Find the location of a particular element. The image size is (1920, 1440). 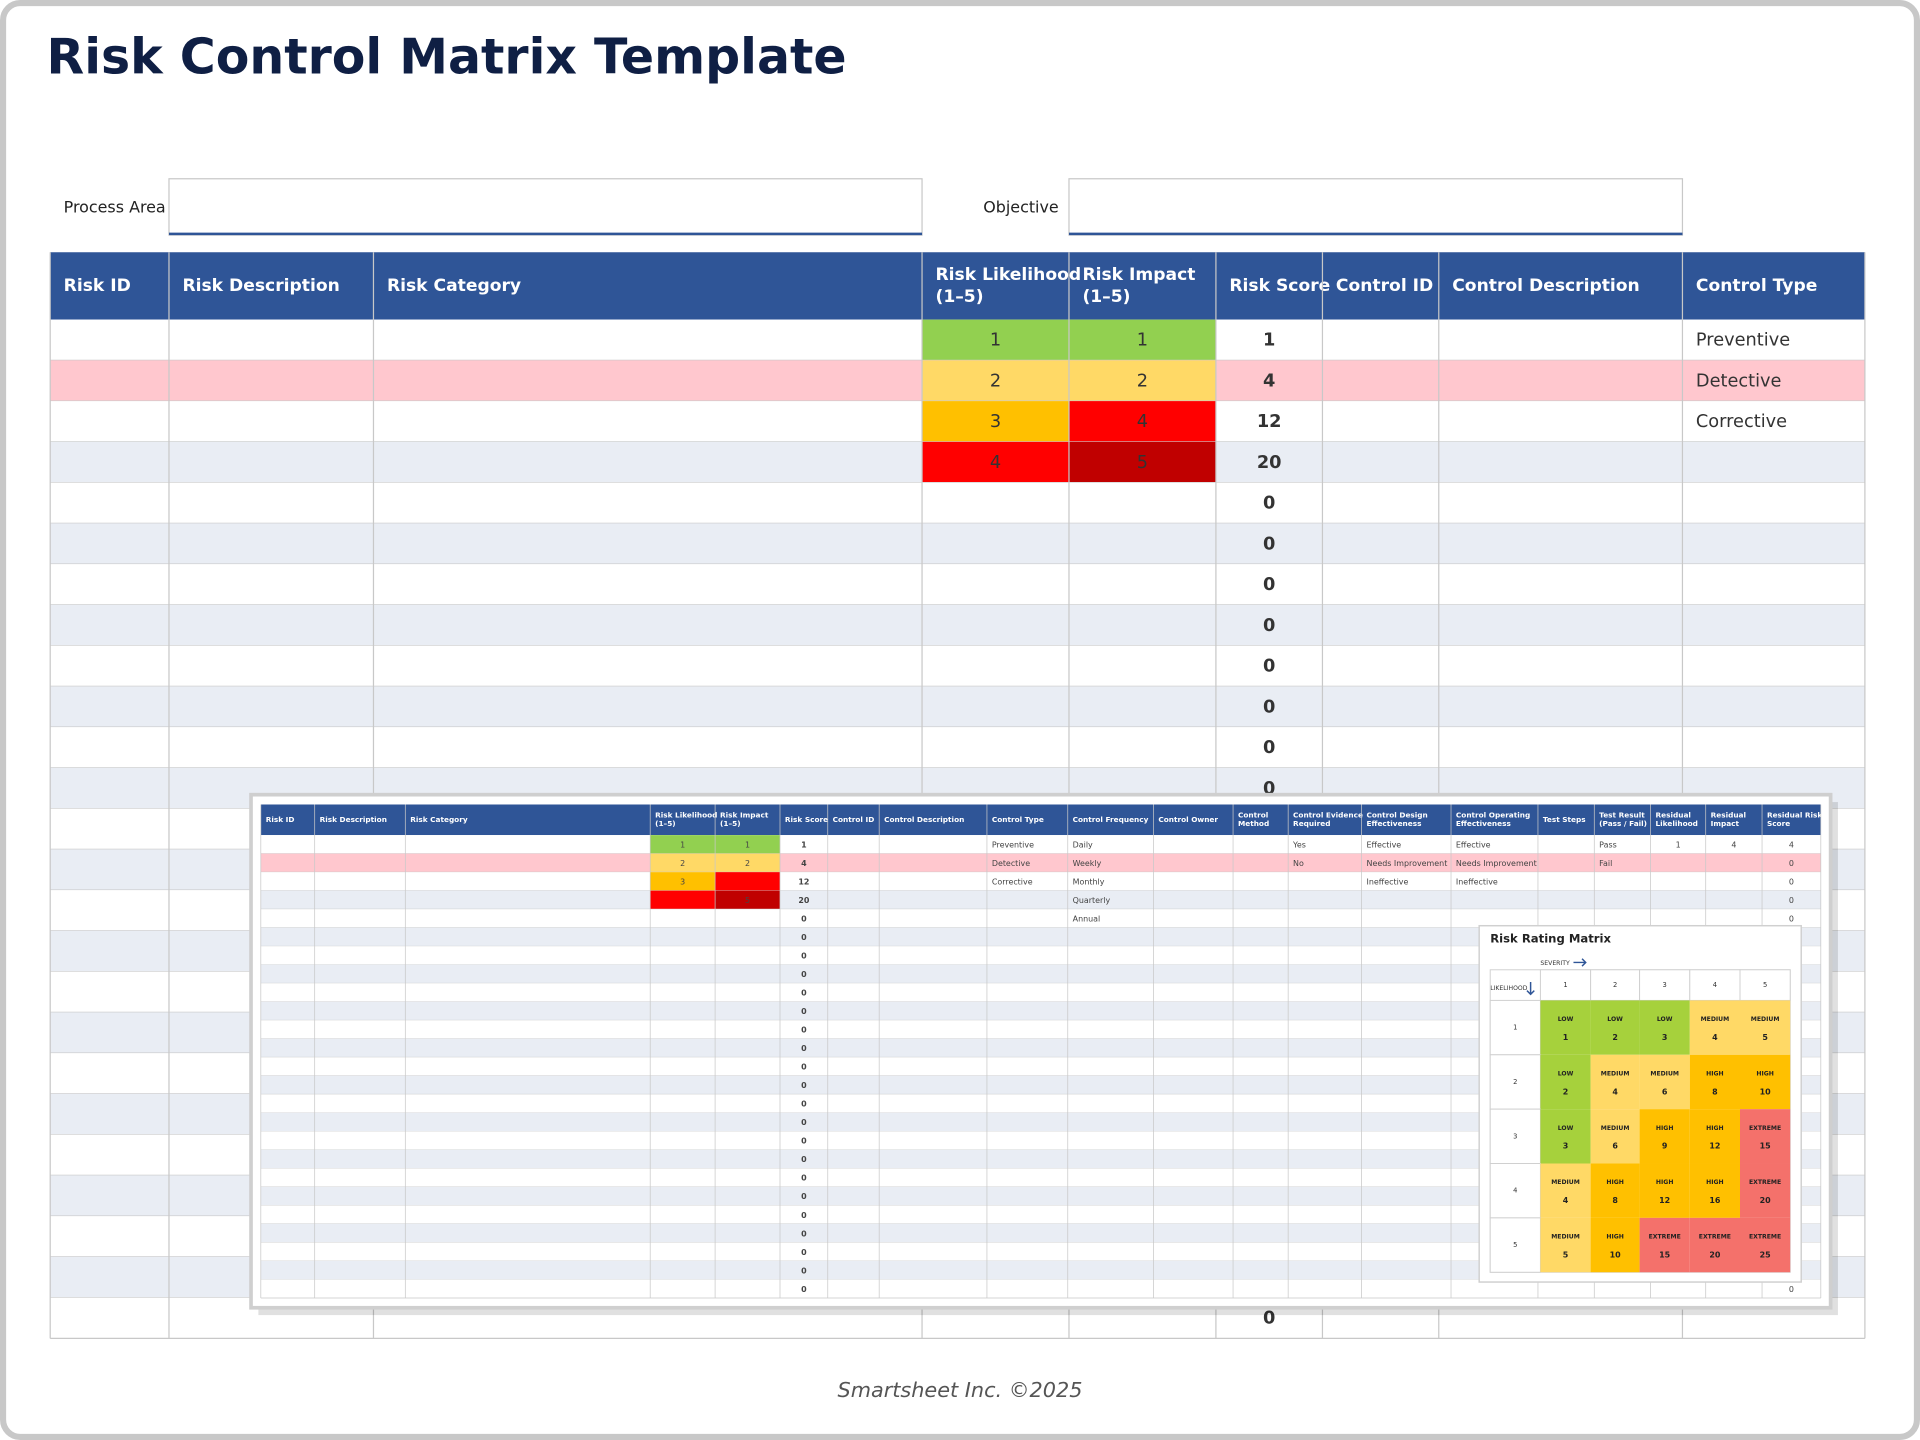

cell-text: Corrective is located at coordinates (1741, 422).